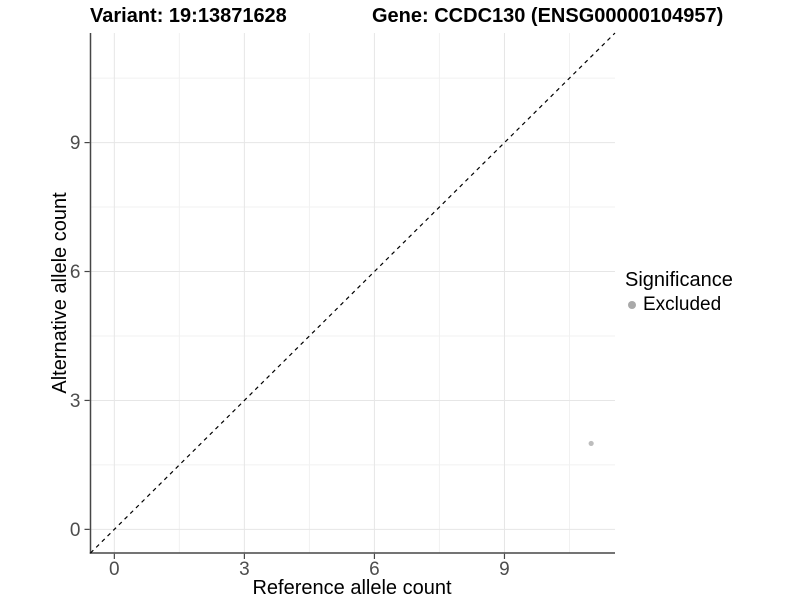  What do you see at coordinates (632, 304) in the screenshot?
I see `excluded-point-icon` at bounding box center [632, 304].